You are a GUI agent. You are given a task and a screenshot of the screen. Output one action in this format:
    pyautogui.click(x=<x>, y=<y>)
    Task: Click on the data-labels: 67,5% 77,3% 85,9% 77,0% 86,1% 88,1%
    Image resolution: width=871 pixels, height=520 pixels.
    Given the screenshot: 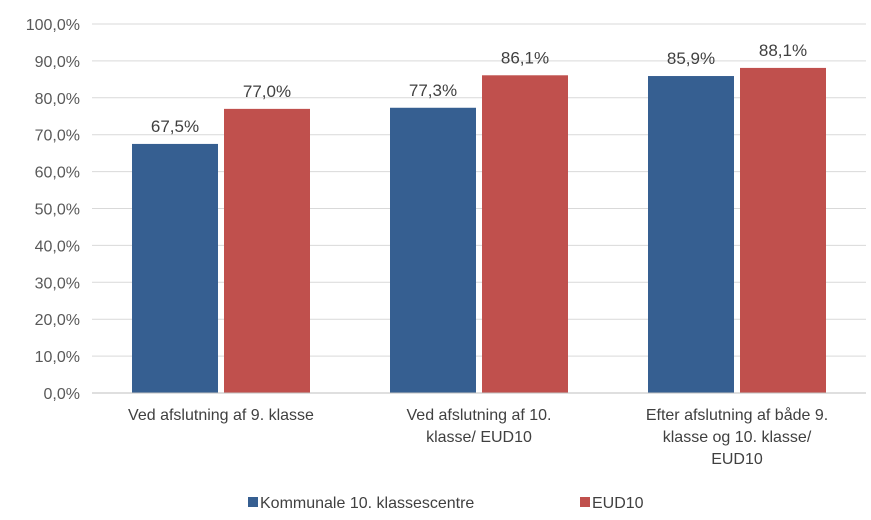 What is the action you would take?
    pyautogui.click(x=479, y=88)
    